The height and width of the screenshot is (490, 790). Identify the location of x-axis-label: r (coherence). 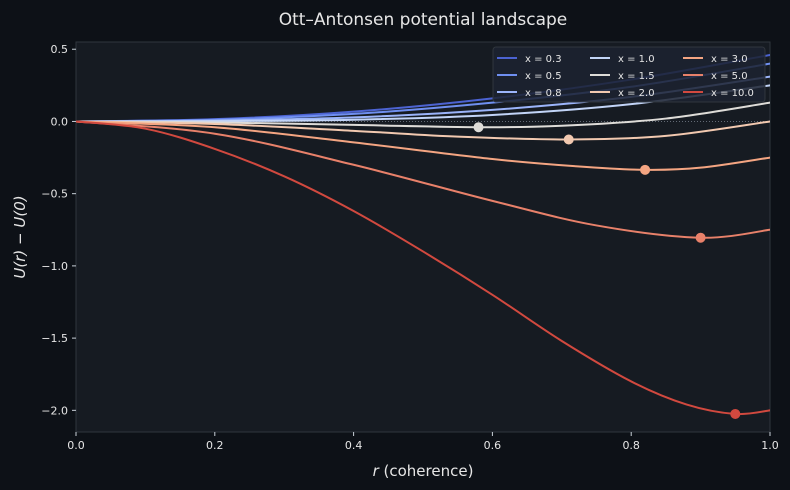
(423, 471).